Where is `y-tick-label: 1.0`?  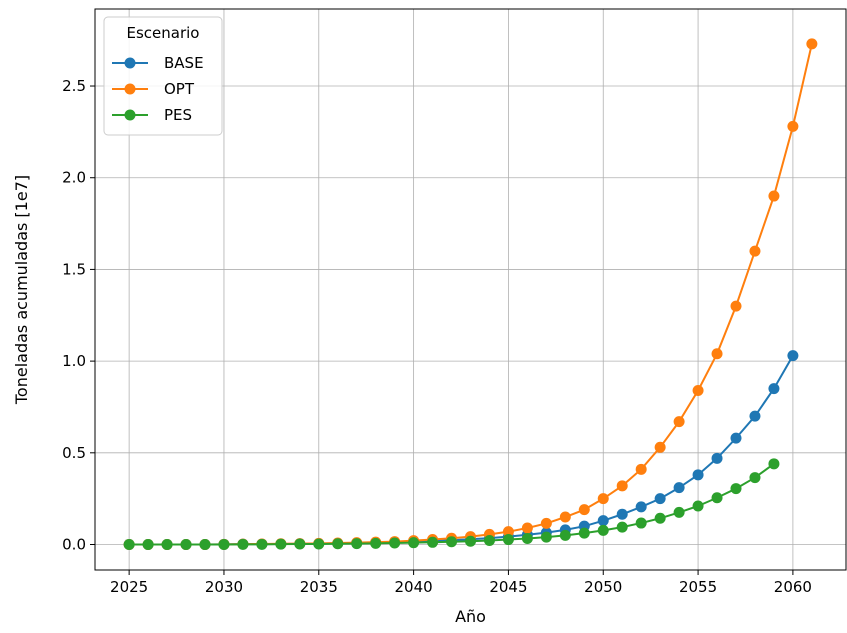 y-tick-label: 1.0 is located at coordinates (74, 361).